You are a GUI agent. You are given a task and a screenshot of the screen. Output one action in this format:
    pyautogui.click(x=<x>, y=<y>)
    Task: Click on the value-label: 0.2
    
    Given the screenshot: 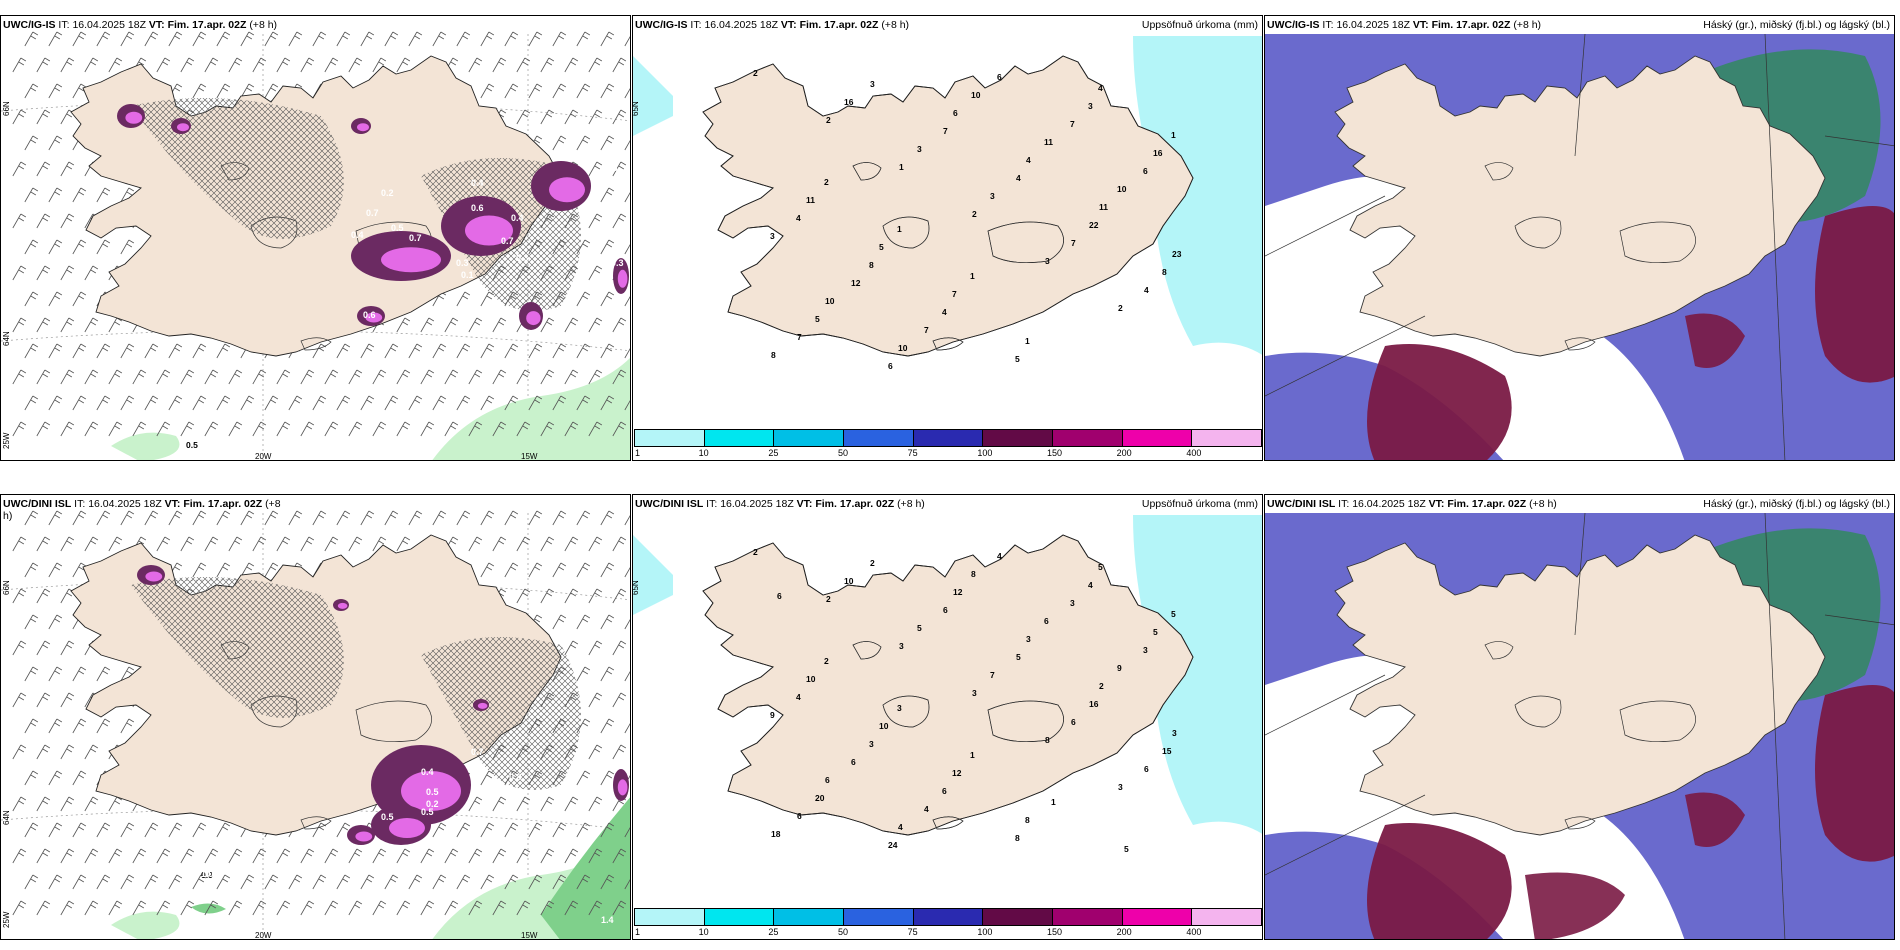 What is the action you would take?
    pyautogui.click(x=387, y=193)
    